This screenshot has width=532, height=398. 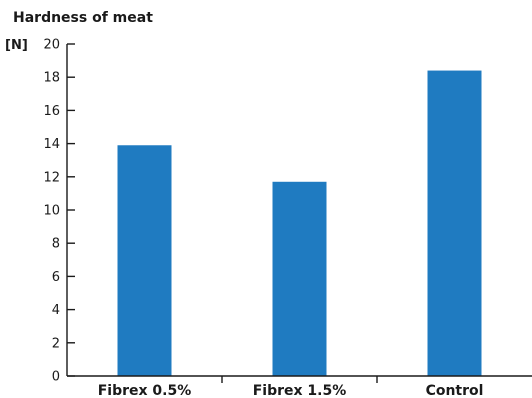 I want to click on y-tick-label: 12, so click(x=51, y=177).